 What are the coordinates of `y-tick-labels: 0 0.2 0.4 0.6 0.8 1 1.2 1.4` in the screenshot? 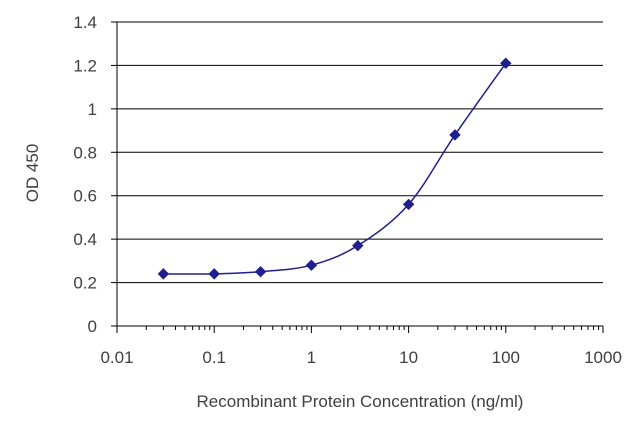 It's located at (85, 174).